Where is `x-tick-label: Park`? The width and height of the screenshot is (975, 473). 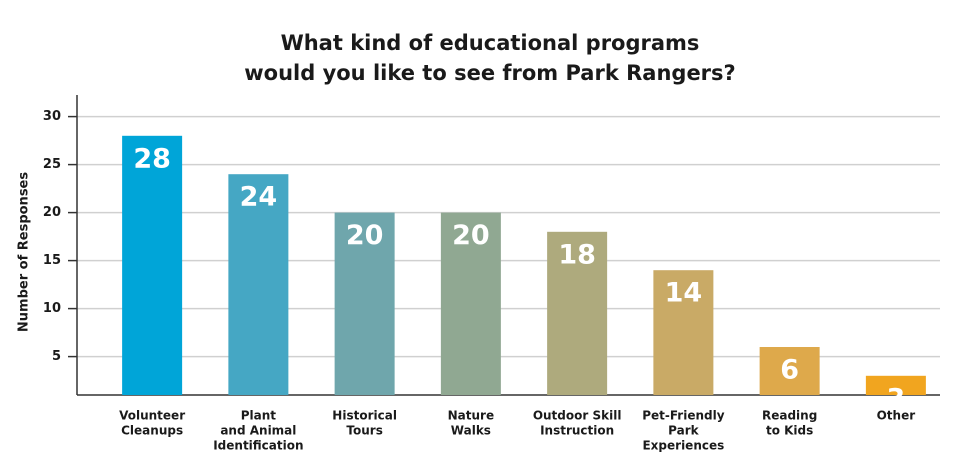
x-tick-label: Park is located at coordinates (683, 431).